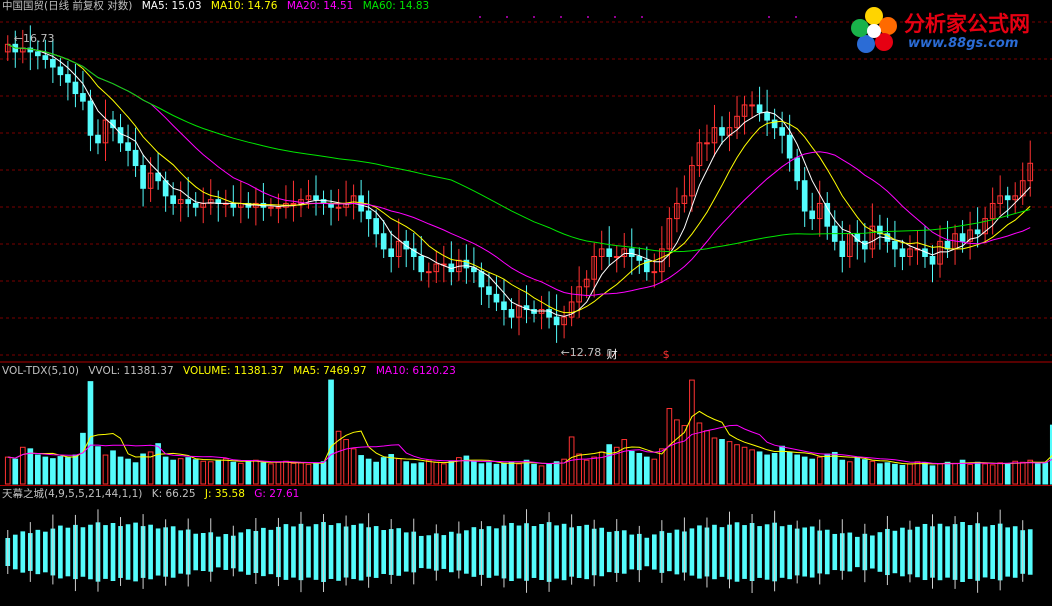 The width and height of the screenshot is (1052, 606). Describe the element at coordinates (320, 6) in the screenshot. I see `ma20-value: MA20: 14.51` at that location.